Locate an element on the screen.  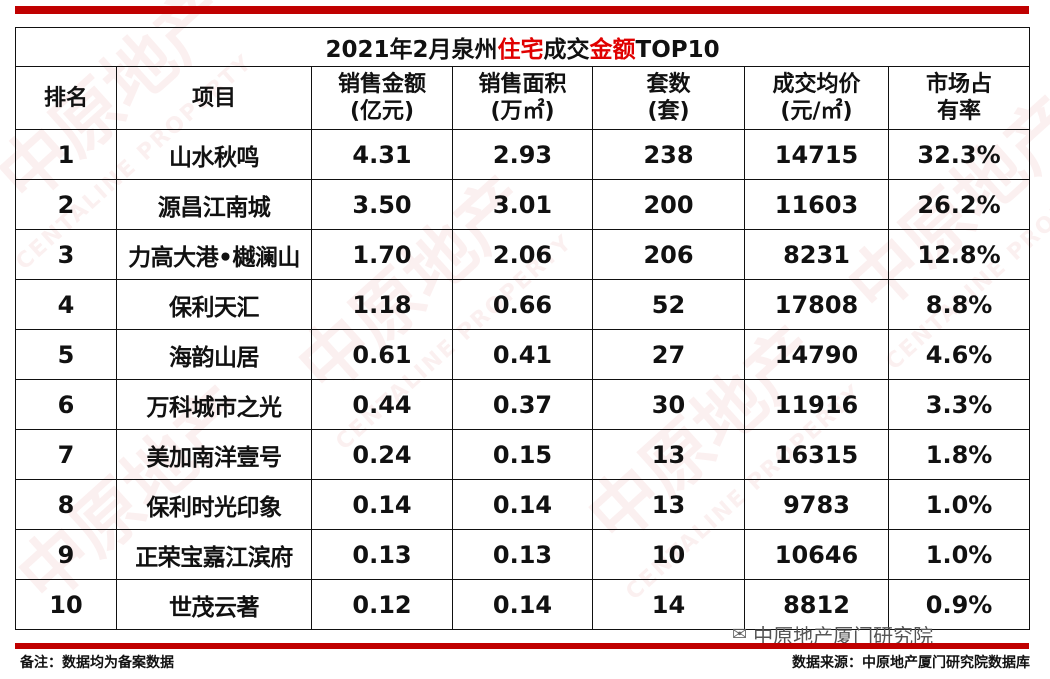
cell-price: 11916 is located at coordinates (816, 404).